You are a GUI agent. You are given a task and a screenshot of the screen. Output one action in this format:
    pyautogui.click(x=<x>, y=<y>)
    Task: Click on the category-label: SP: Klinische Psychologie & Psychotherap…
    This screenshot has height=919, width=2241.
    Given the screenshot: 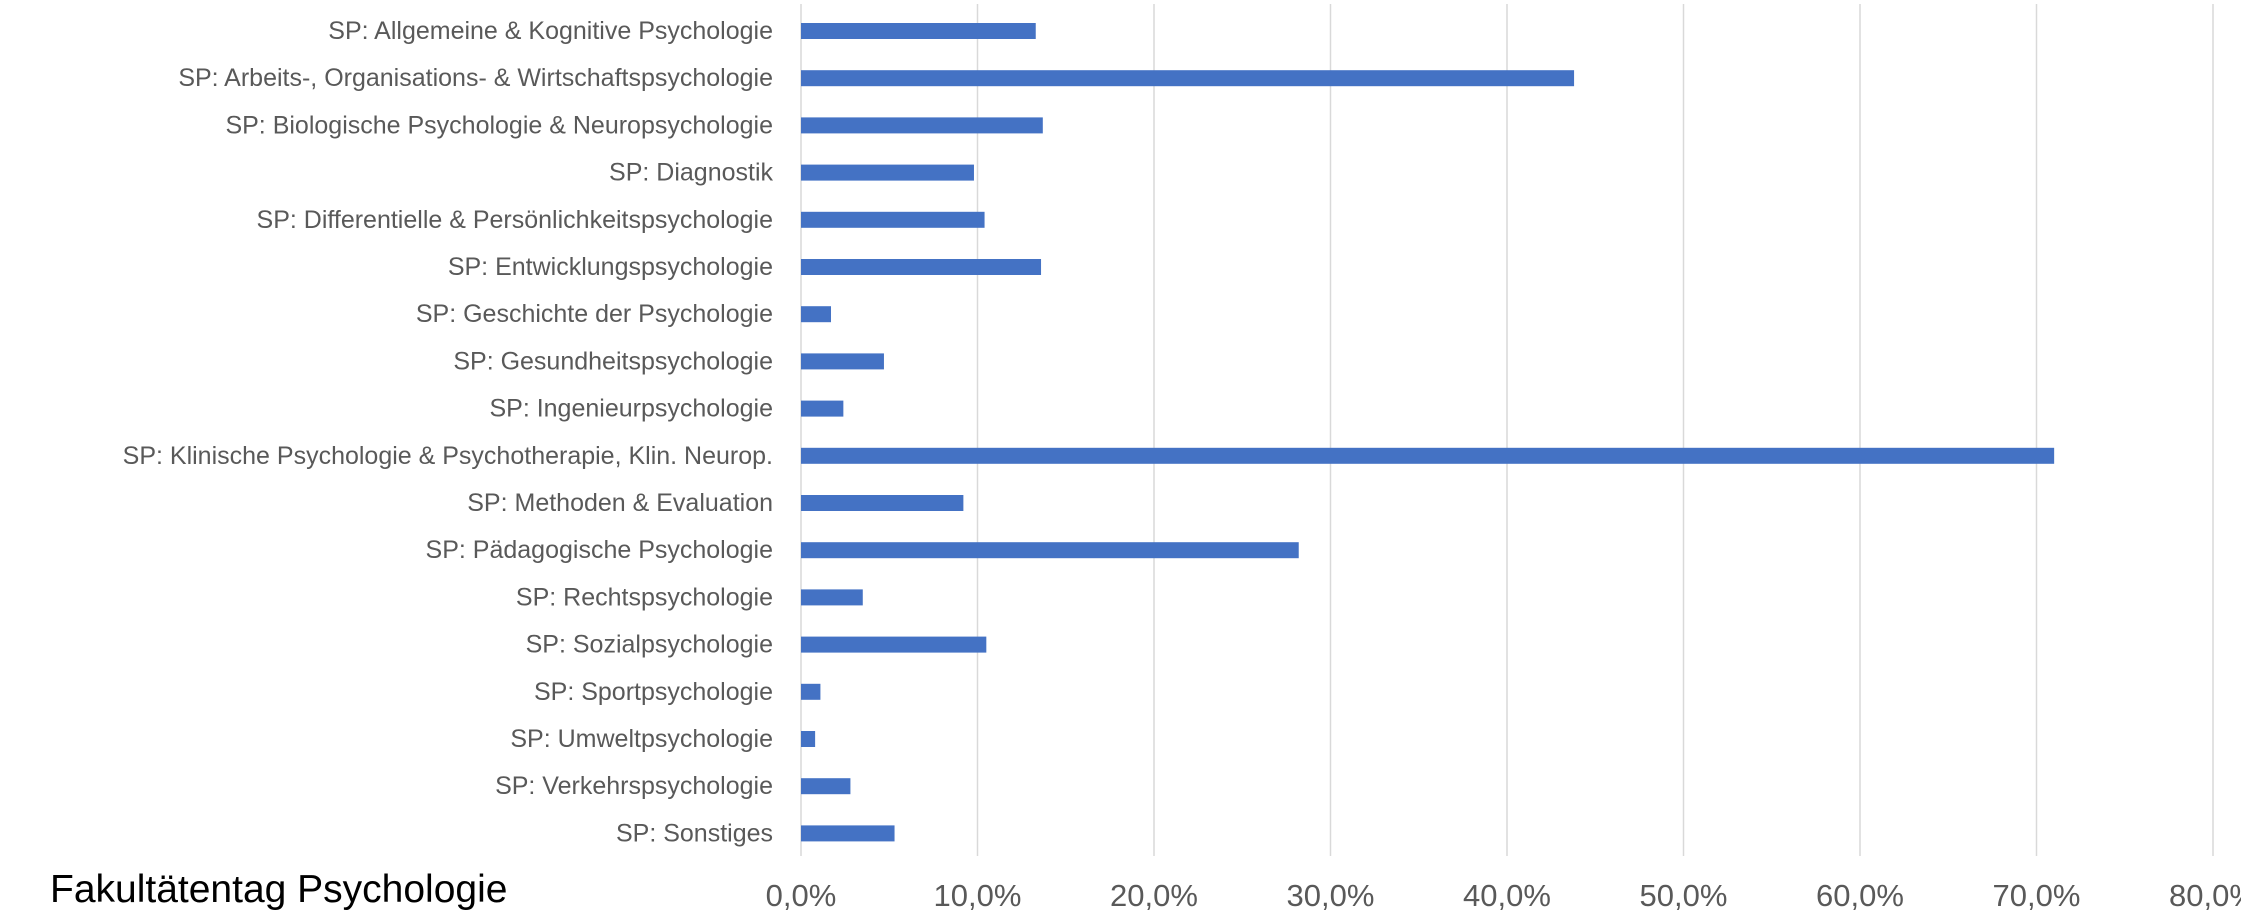 What is the action you would take?
    pyautogui.click(x=448, y=456)
    